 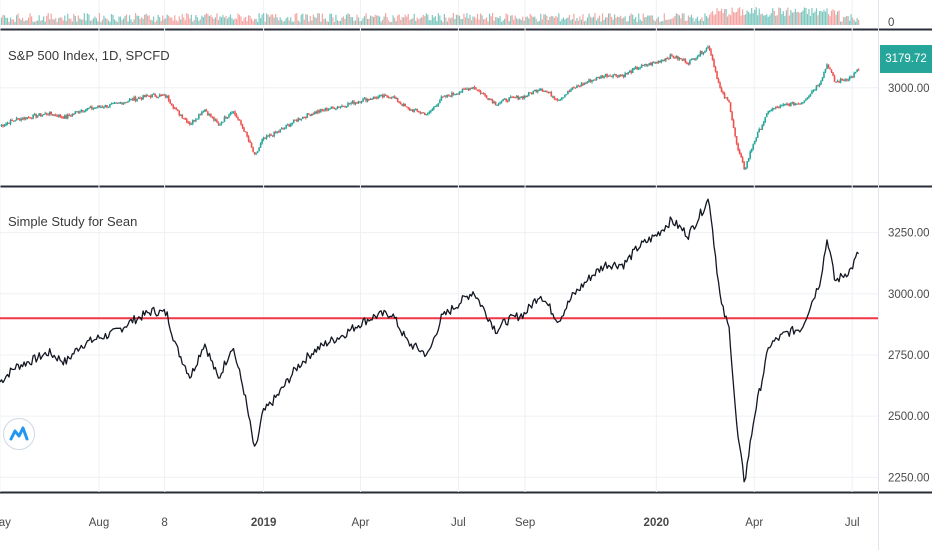 I want to click on tradingview-logo, so click(x=19, y=434).